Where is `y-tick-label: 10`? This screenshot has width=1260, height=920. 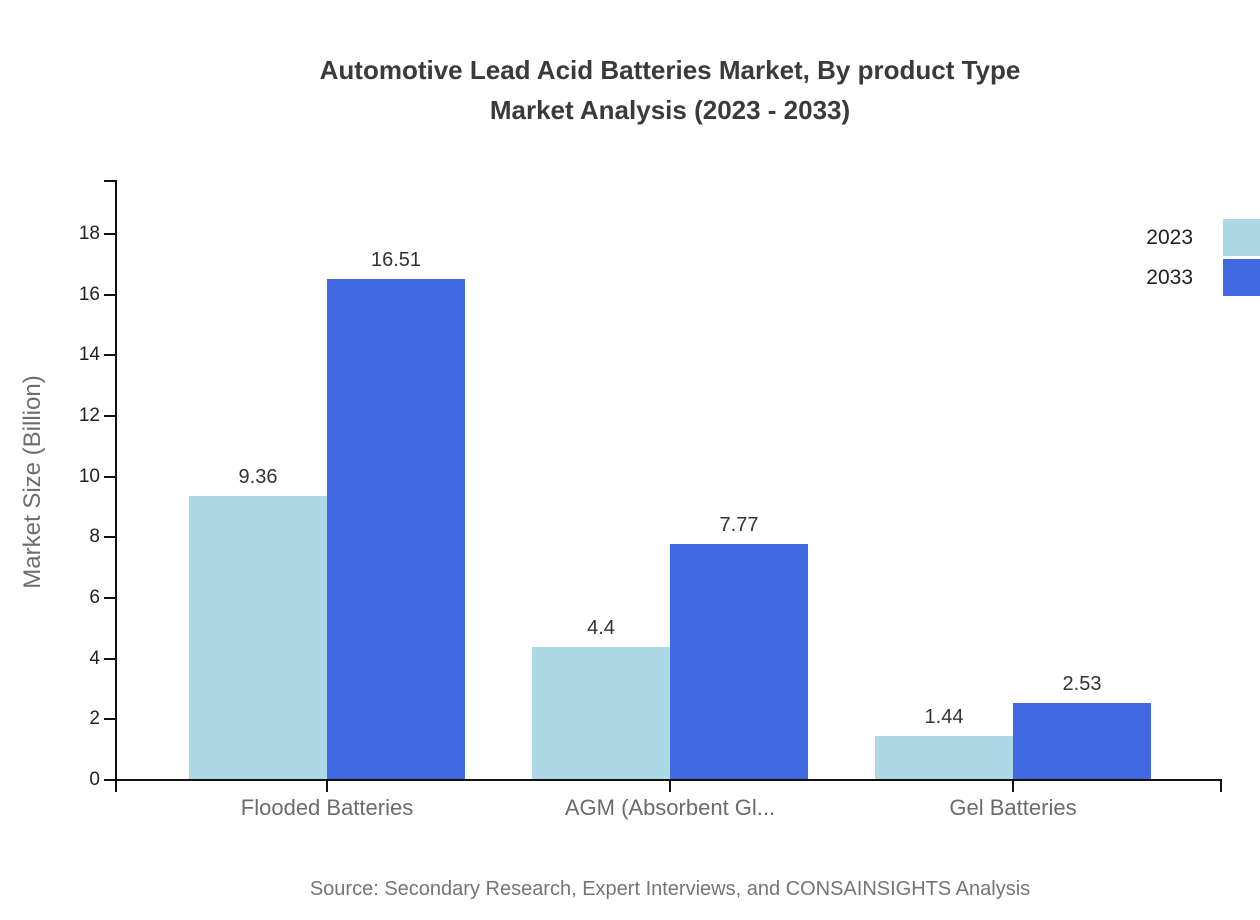
y-tick-label: 10 is located at coordinates (89, 476).